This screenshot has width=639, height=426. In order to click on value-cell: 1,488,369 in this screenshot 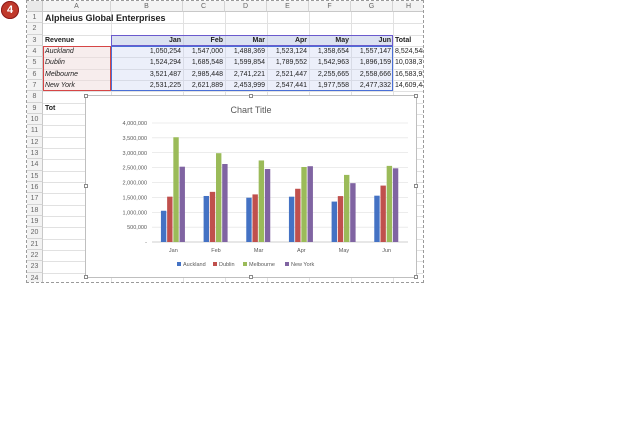, I will do `click(249, 51)`.